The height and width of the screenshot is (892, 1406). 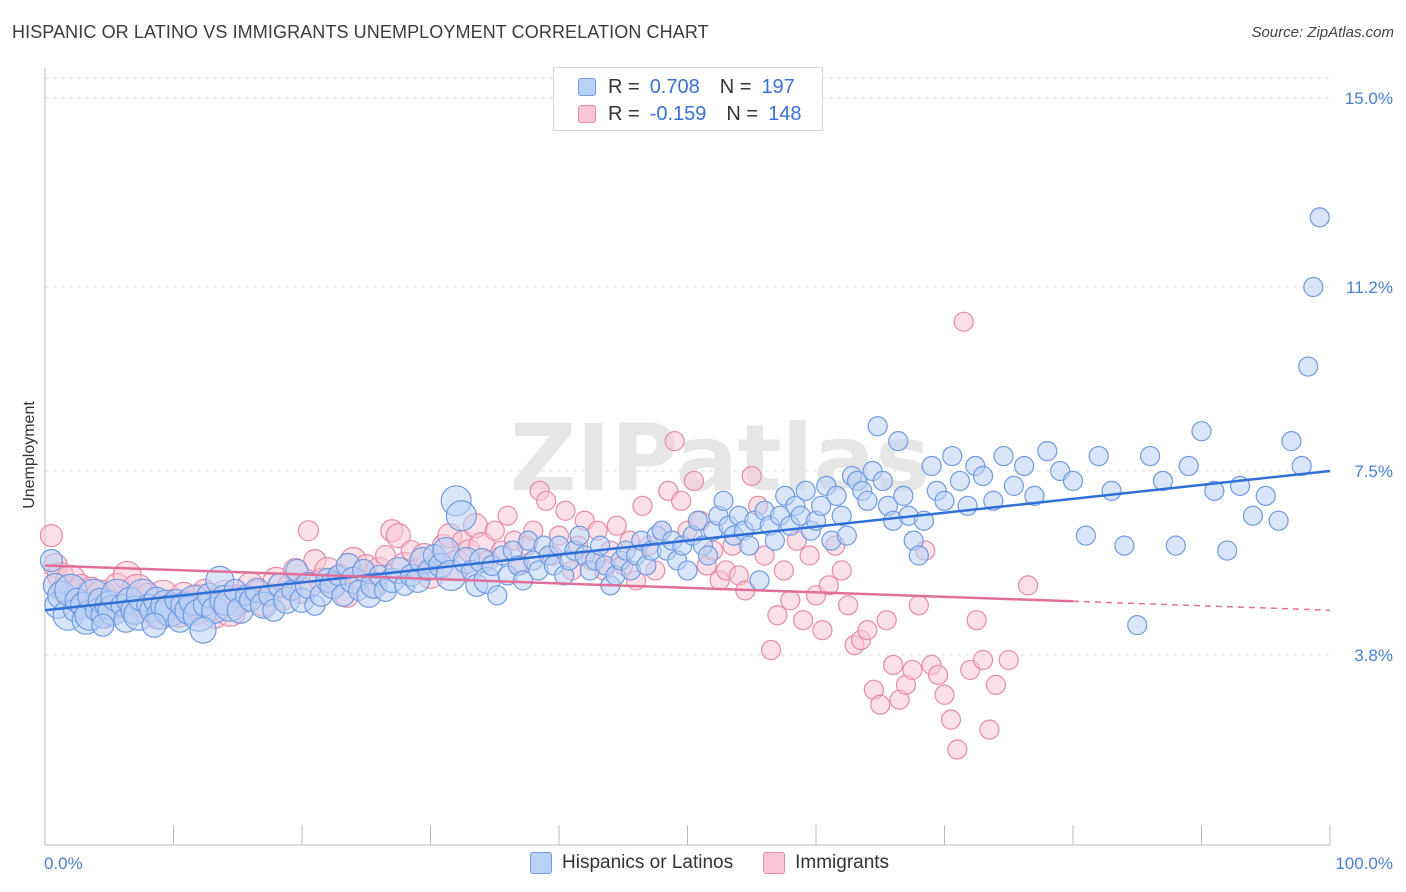 I want to click on series-legend: Hispanics or Latinos Immigrants, so click(x=724, y=863).